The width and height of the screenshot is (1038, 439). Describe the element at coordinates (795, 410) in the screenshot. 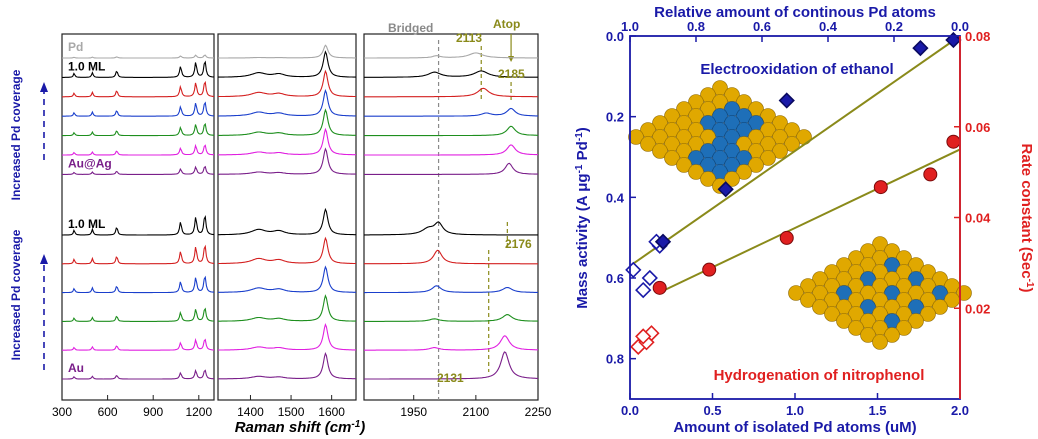

I see `bottom-x-tick-label: 1.0` at that location.